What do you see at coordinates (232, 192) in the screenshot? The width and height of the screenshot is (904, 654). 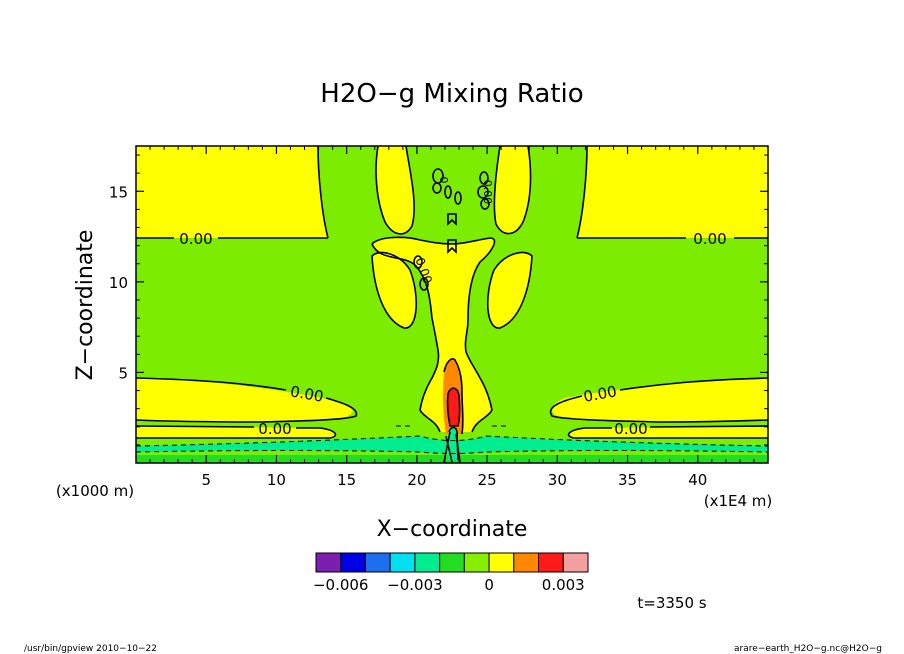 I see `contour-region-top-left` at bounding box center [232, 192].